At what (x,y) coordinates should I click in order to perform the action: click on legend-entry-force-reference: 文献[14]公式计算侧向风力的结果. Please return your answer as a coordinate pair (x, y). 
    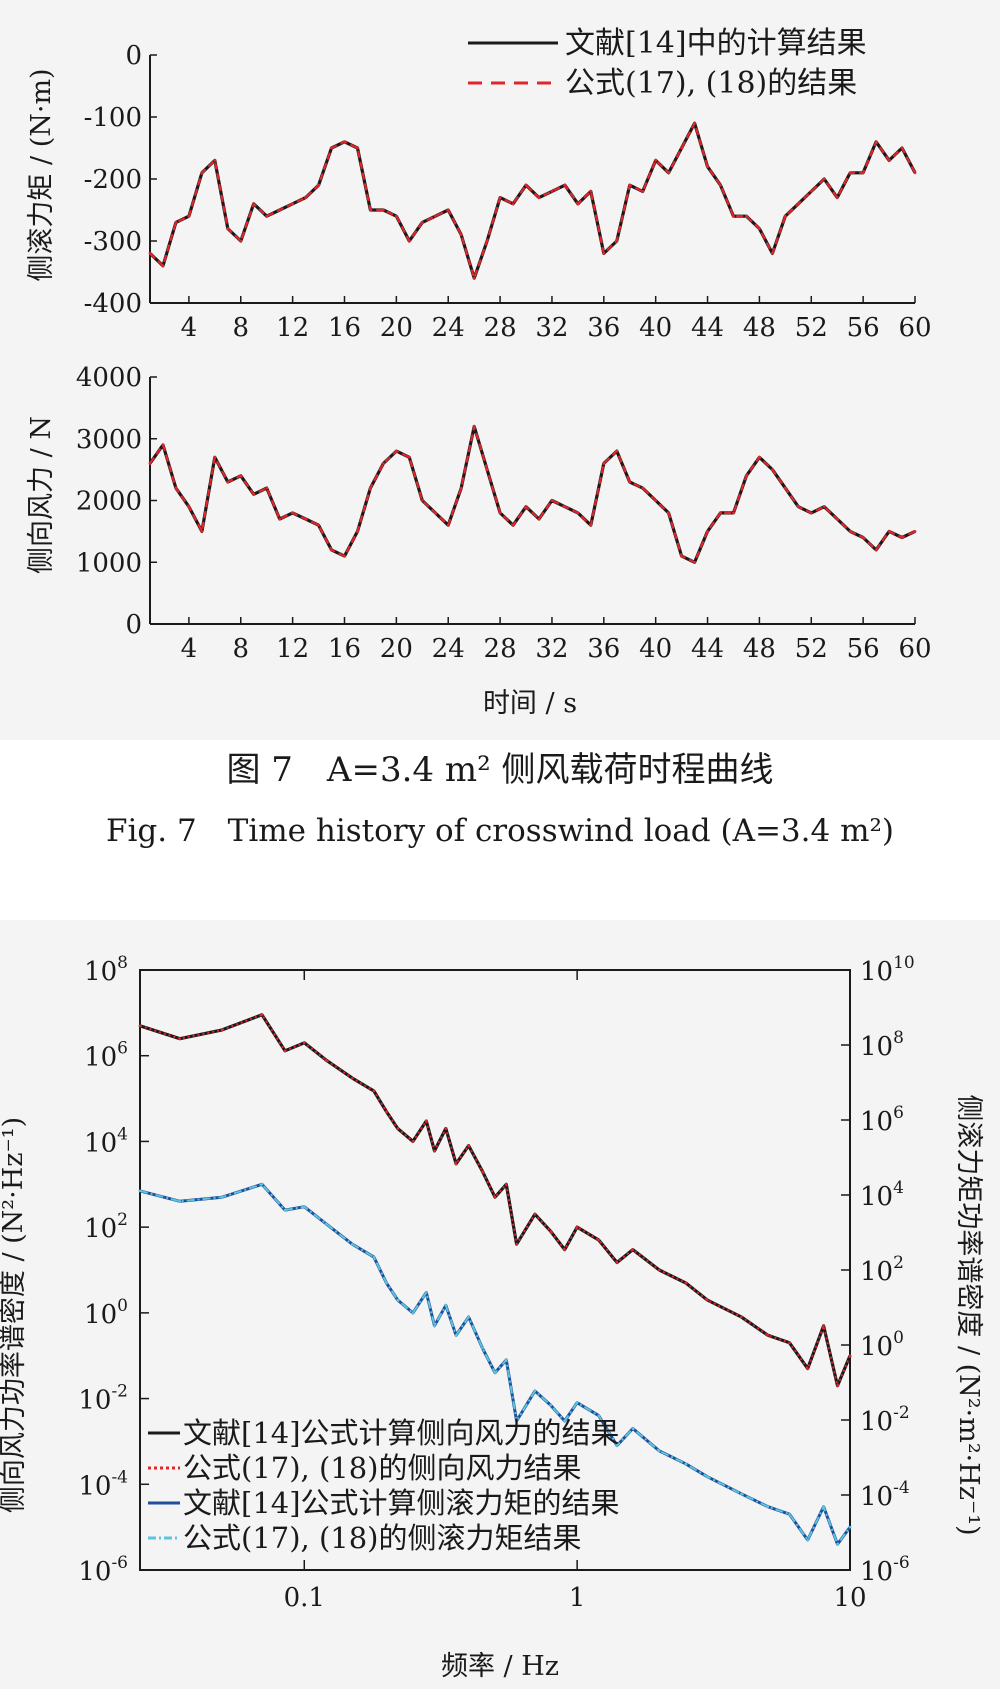
    Looking at the image, I should click on (401, 1433).